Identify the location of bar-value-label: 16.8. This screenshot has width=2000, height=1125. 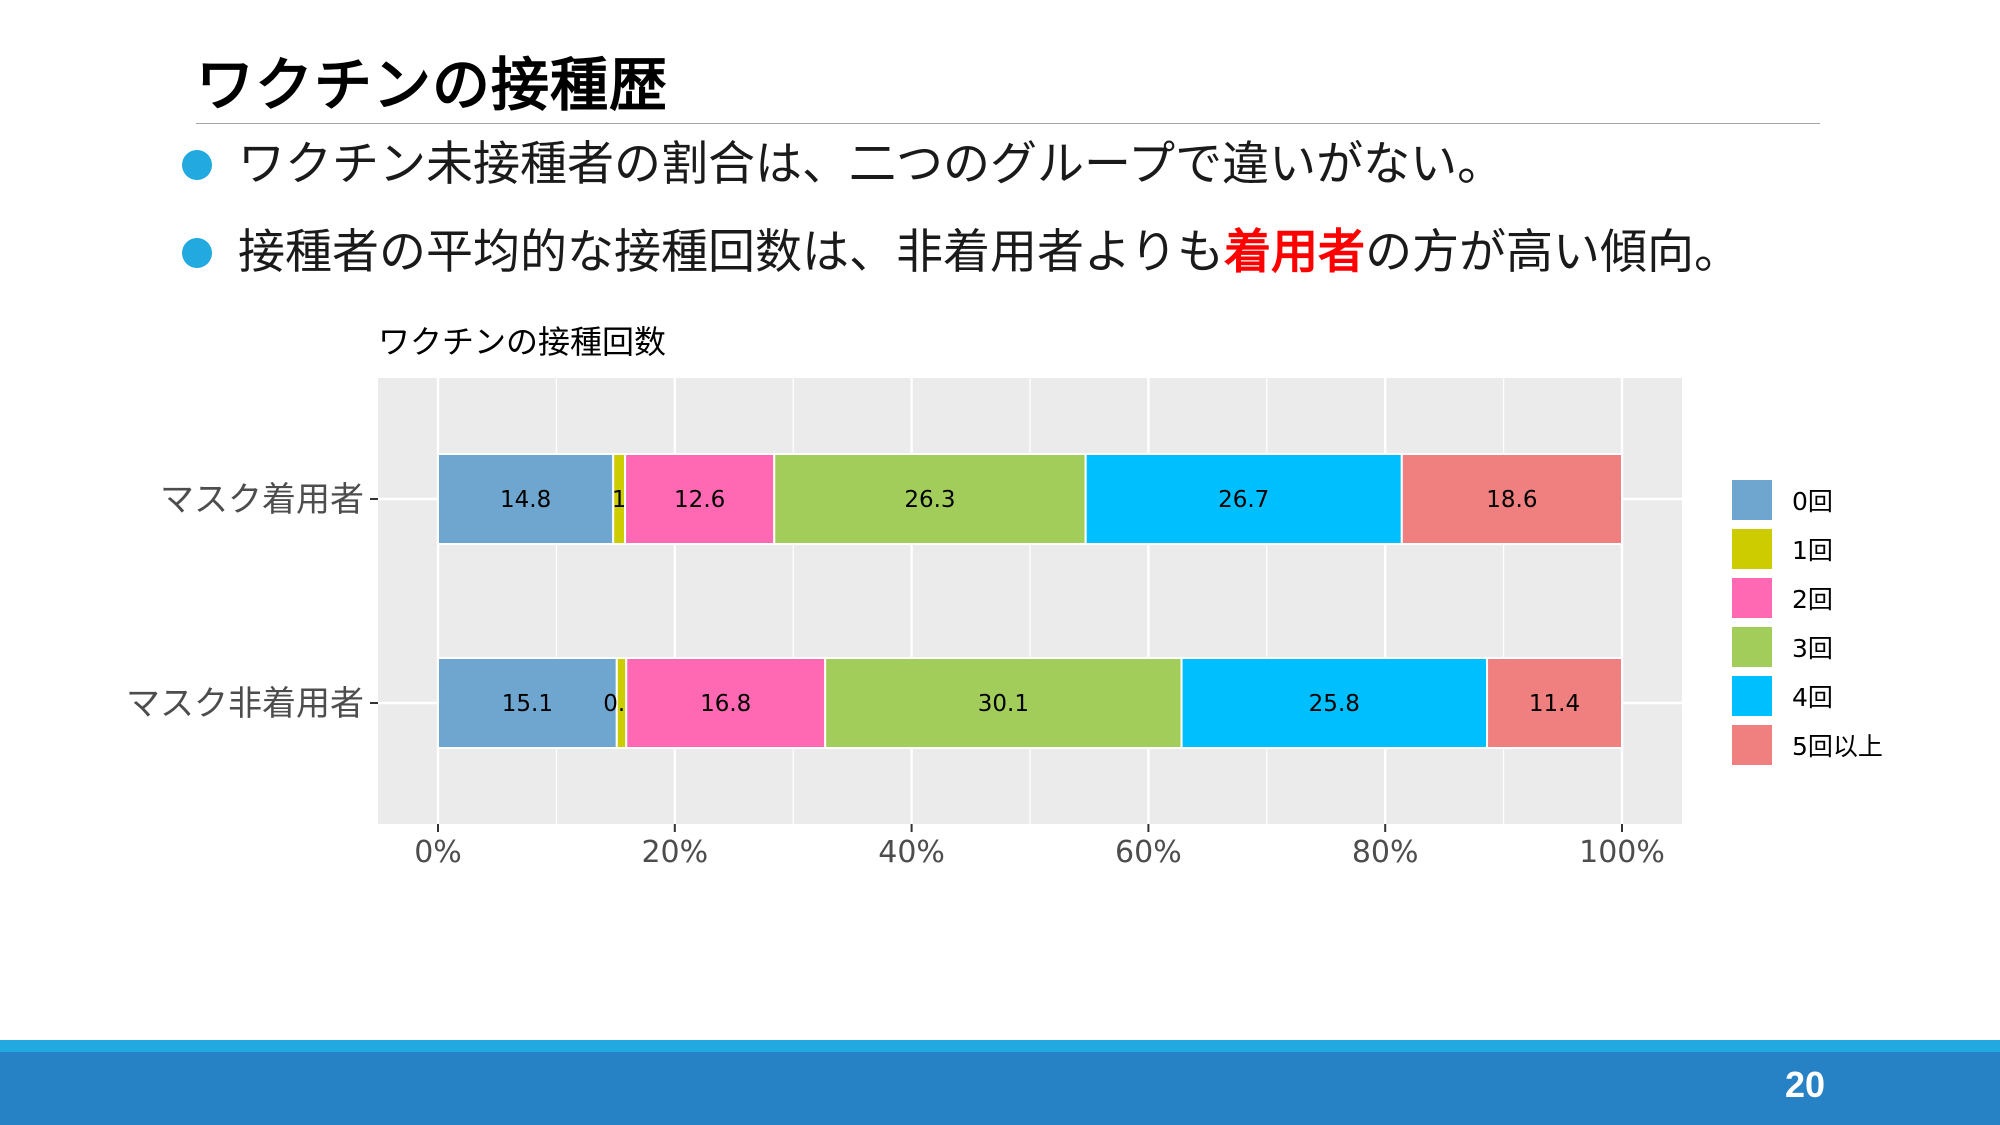
(725, 704).